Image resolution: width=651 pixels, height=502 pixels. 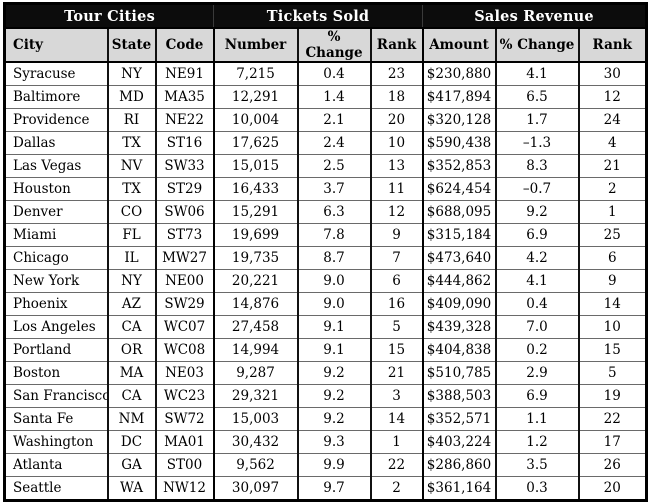 I want to click on cell-state: NM, so click(x=131, y=419).